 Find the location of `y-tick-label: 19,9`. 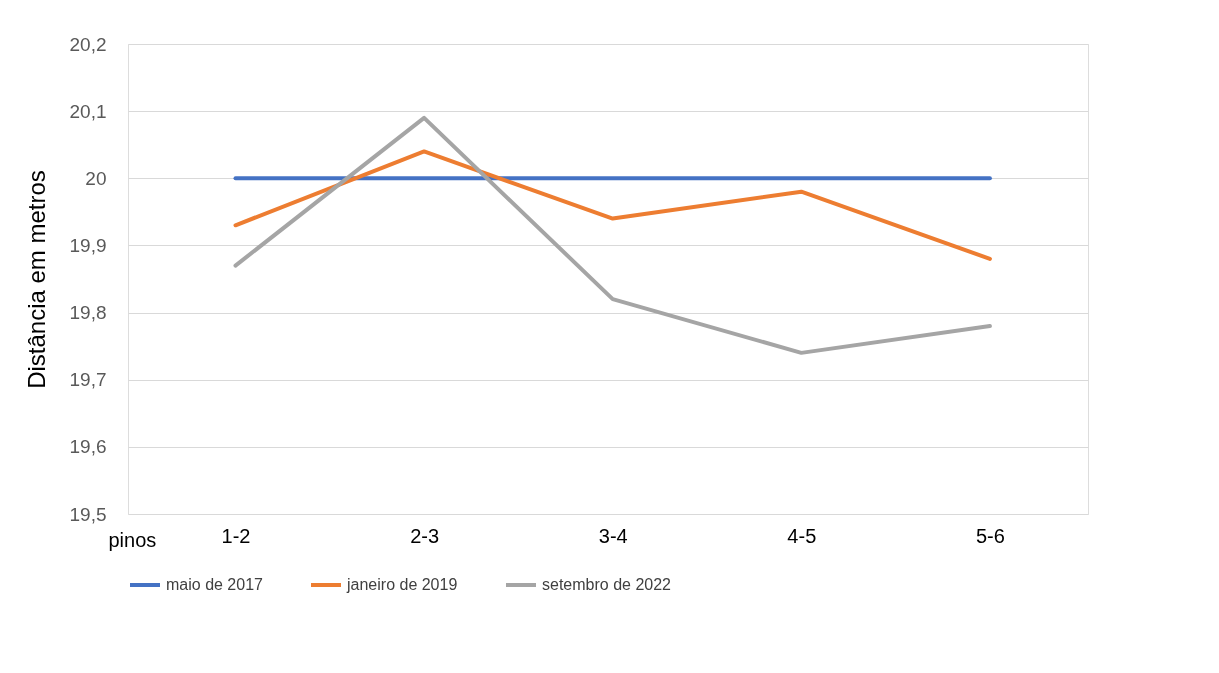

y-tick-label: 19,9 is located at coordinates (88, 245).